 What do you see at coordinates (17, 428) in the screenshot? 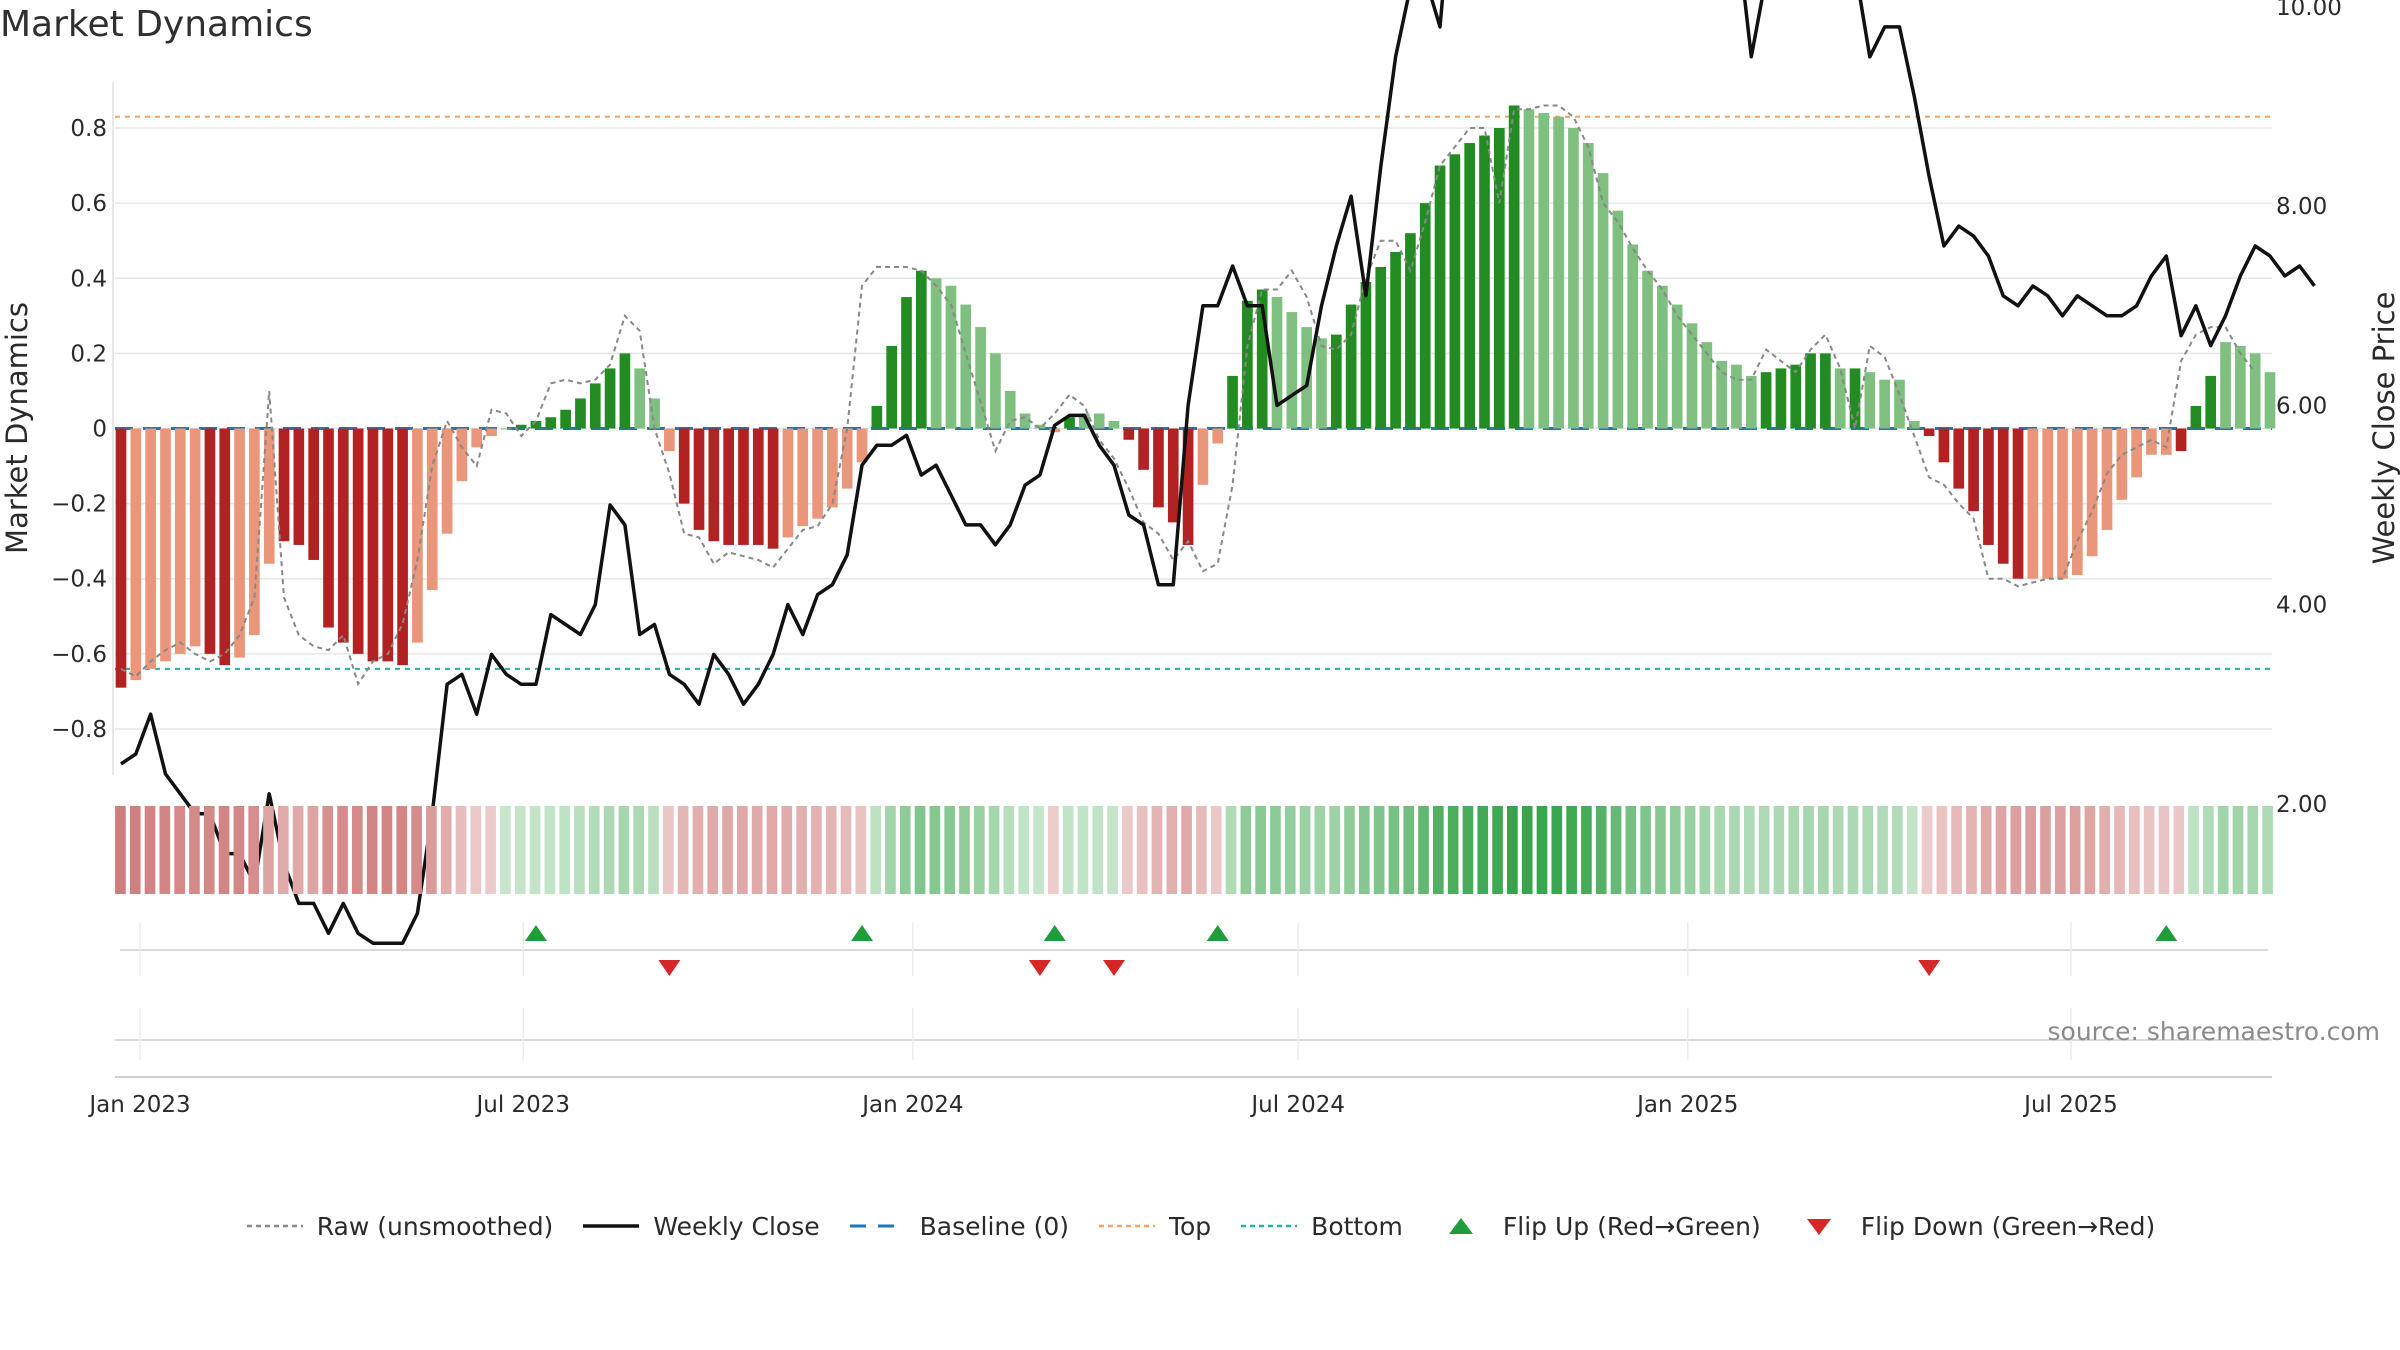
I see `left-axis-title: Market Dynamics` at bounding box center [17, 428].